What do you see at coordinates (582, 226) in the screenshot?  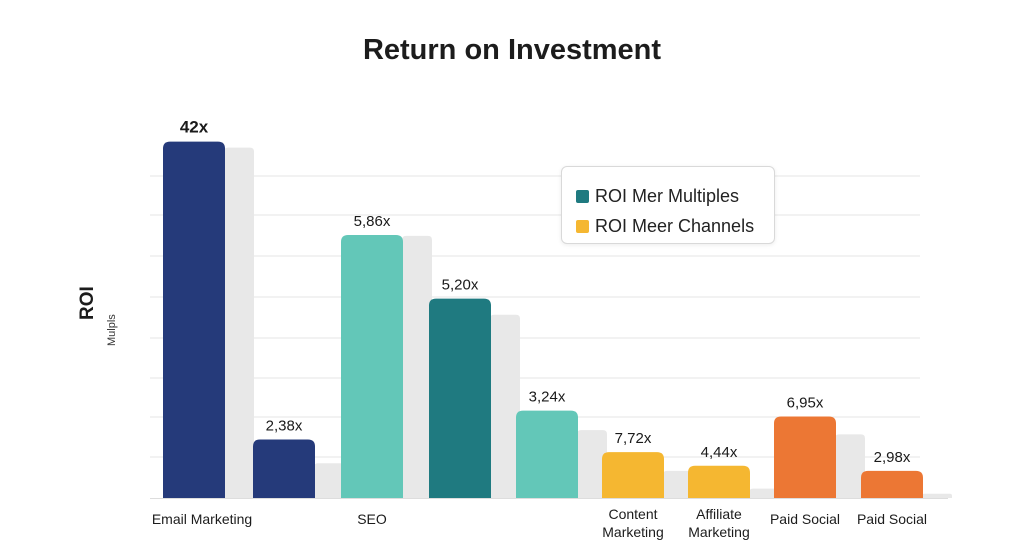 I see `legend-swatch-yellow` at bounding box center [582, 226].